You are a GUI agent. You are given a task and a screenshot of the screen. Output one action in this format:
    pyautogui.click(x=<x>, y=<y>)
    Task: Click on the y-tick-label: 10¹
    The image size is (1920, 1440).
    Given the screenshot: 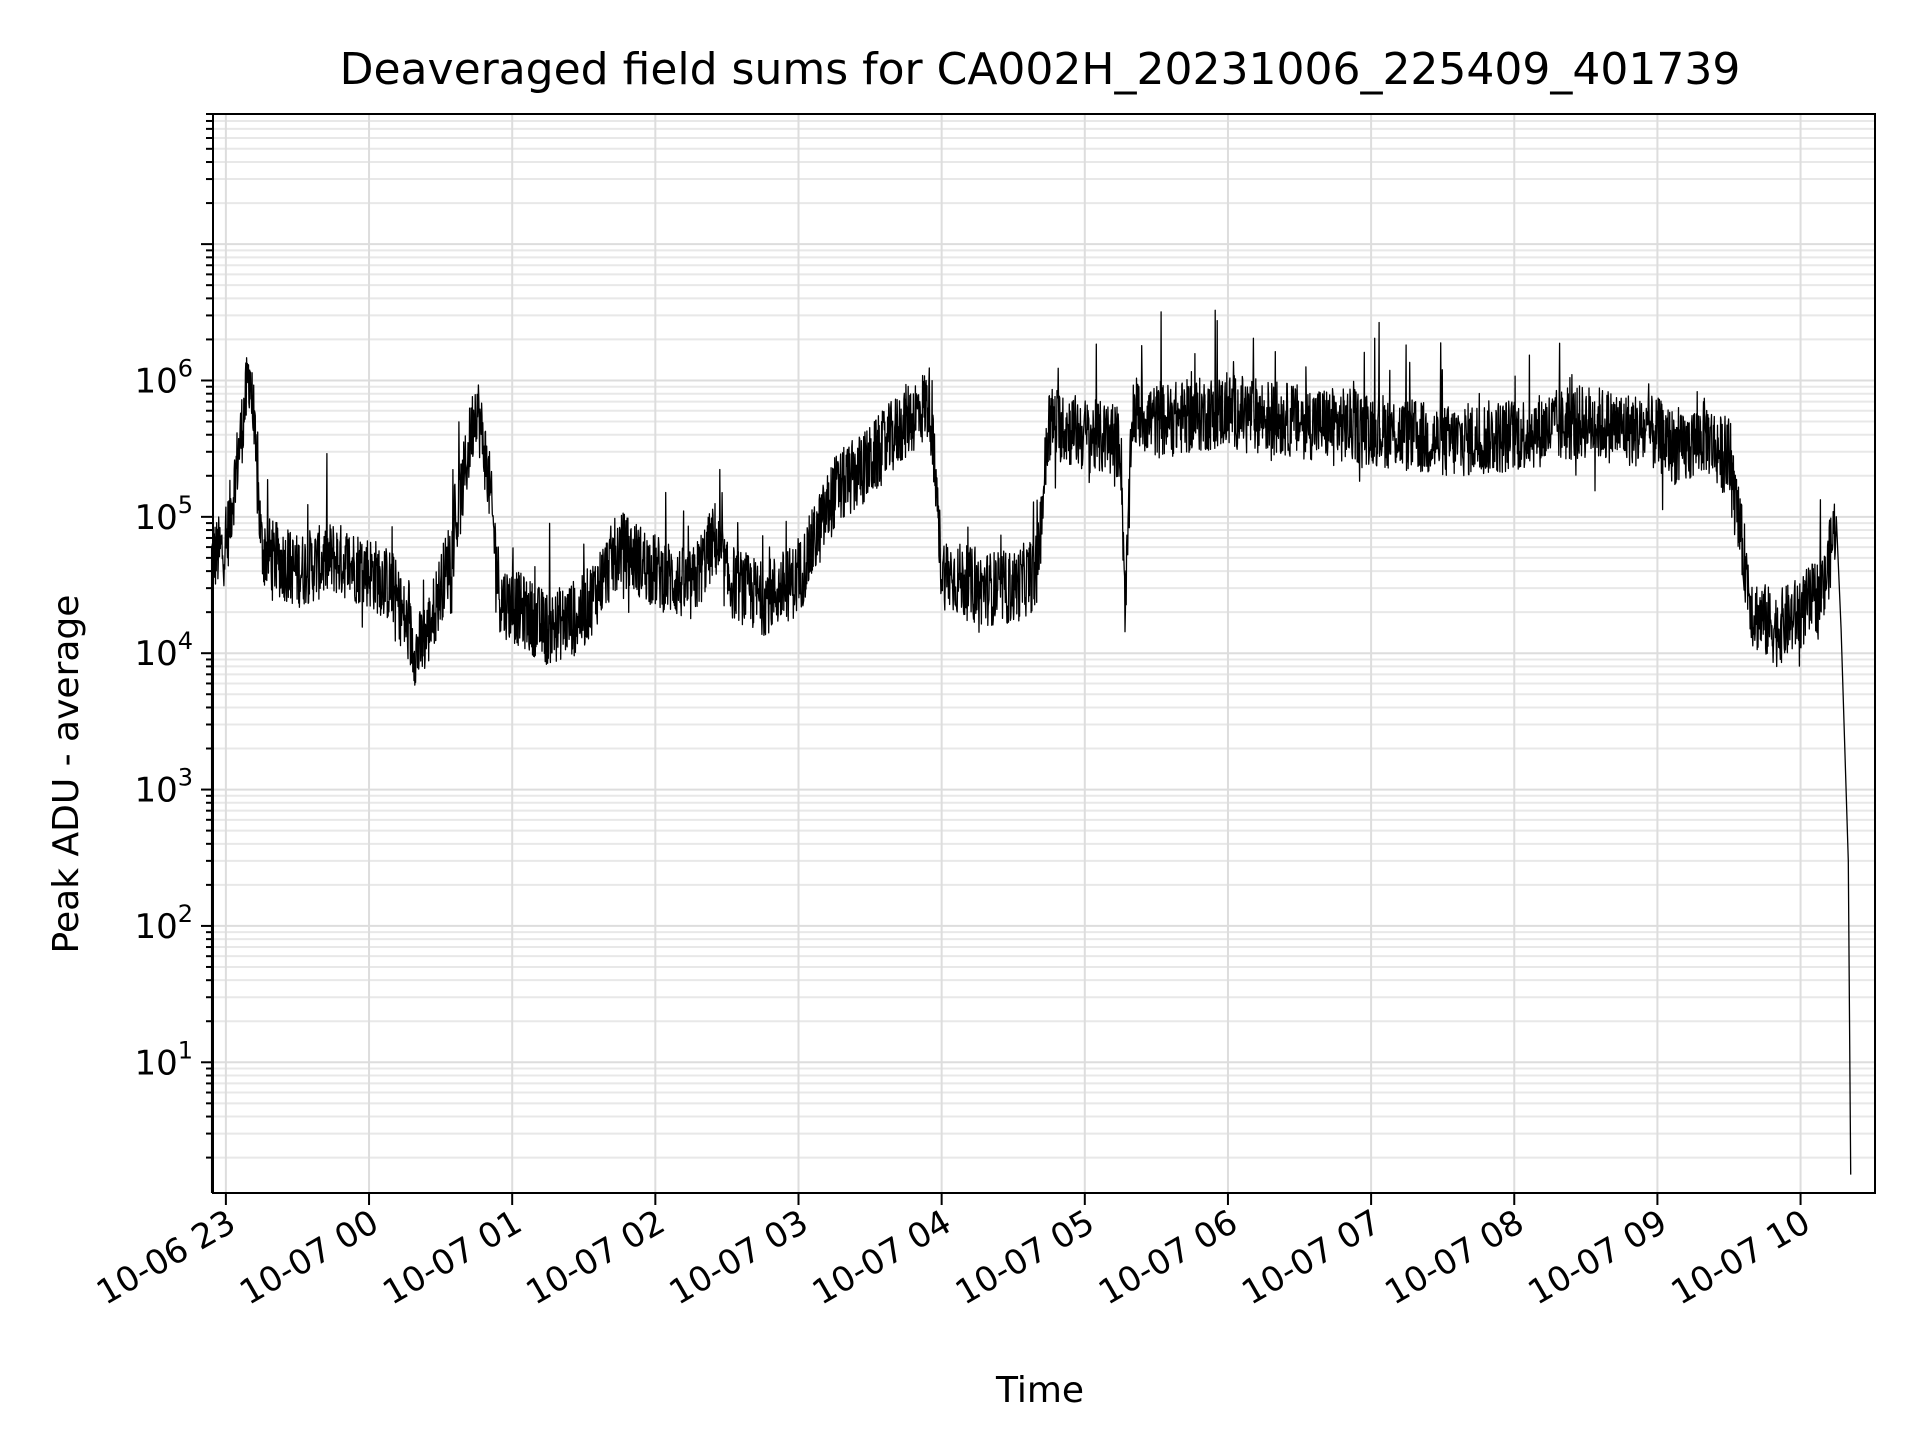 What is the action you would take?
    pyautogui.click(x=163, y=1059)
    